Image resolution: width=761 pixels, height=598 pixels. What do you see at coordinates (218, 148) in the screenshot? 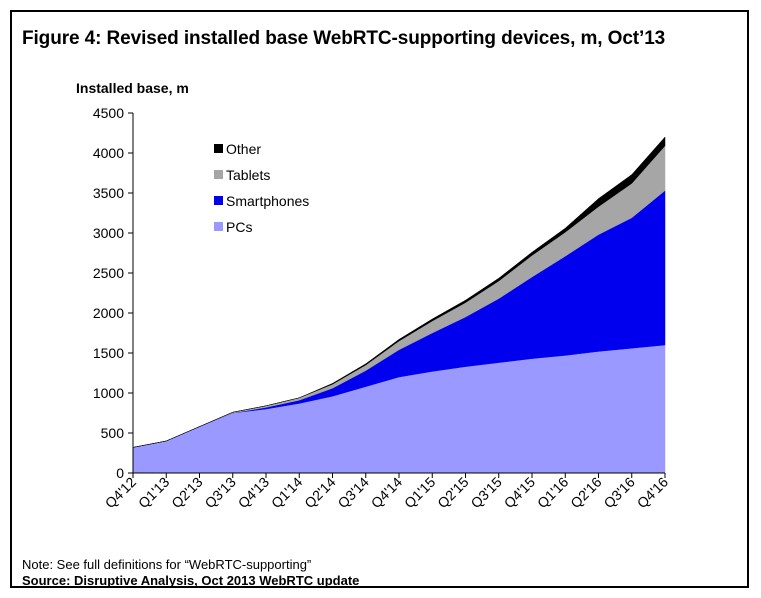
I see `legend-swatch-other` at bounding box center [218, 148].